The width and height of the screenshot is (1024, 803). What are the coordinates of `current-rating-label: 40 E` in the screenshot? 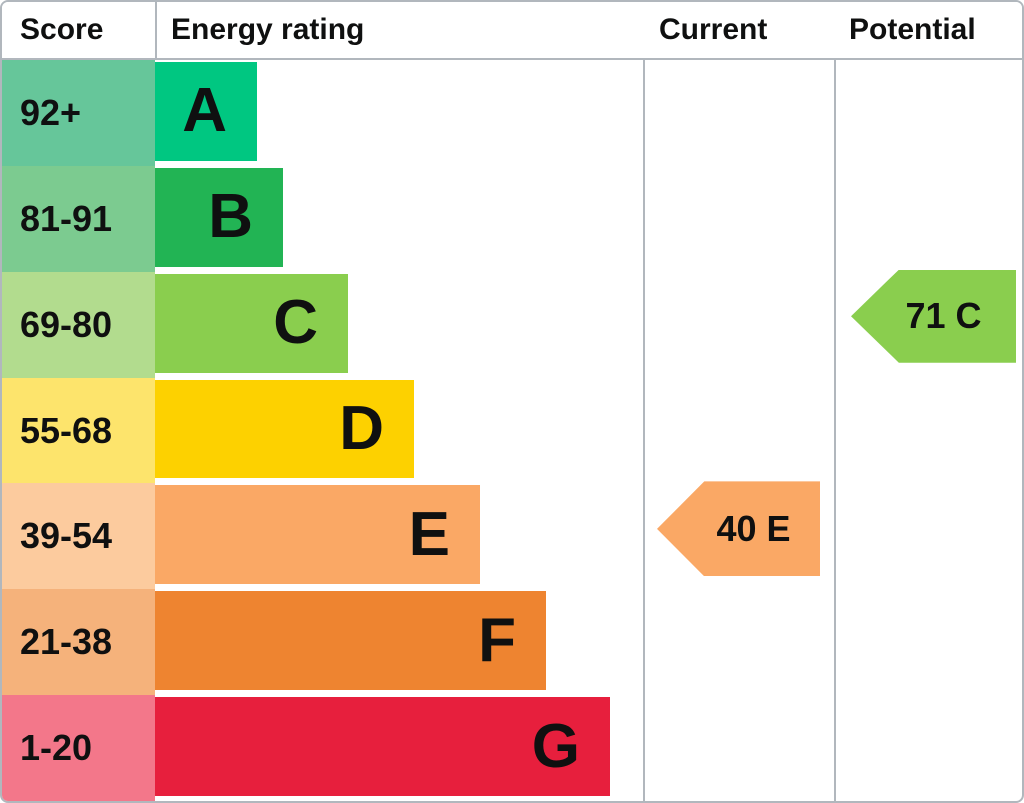 It's located at (753, 528).